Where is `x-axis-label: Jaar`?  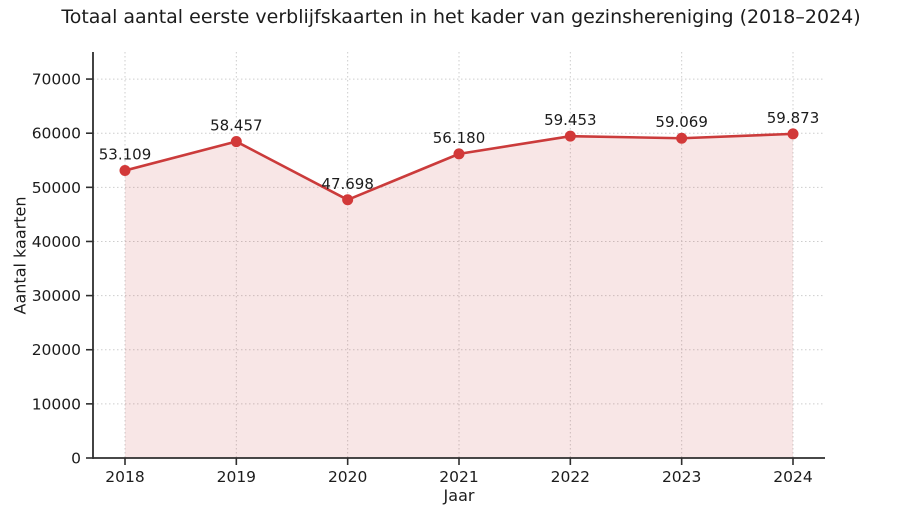
x-axis-label: Jaar is located at coordinates (459, 495).